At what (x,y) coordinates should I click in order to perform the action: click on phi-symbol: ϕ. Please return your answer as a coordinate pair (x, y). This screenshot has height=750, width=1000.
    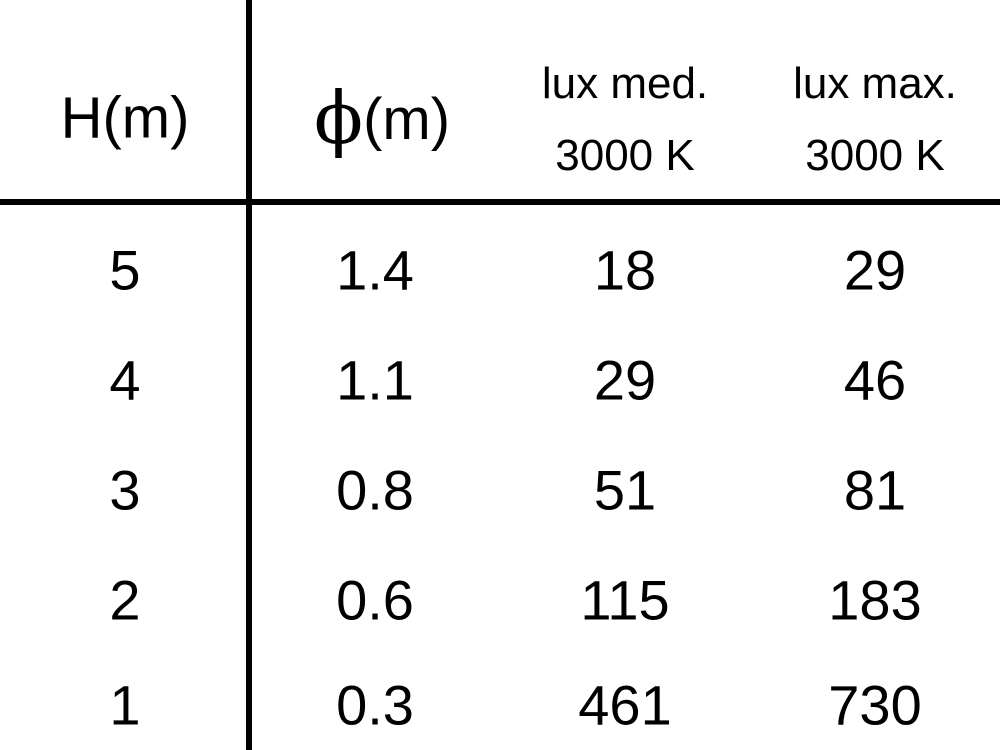
    Looking at the image, I should click on (338, 118).